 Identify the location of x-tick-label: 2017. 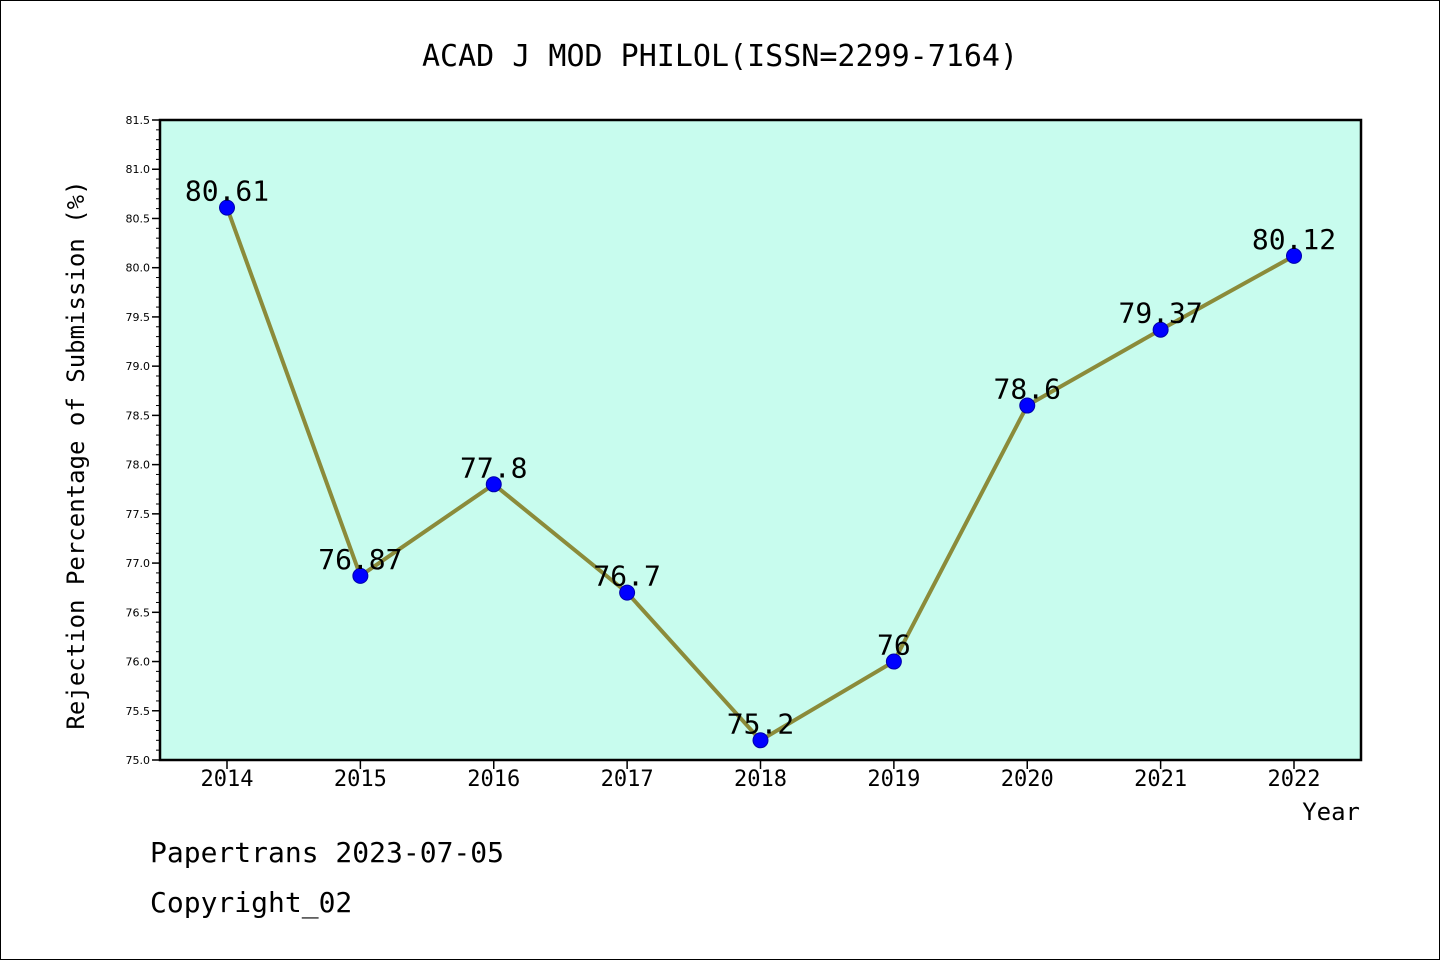
(627, 779).